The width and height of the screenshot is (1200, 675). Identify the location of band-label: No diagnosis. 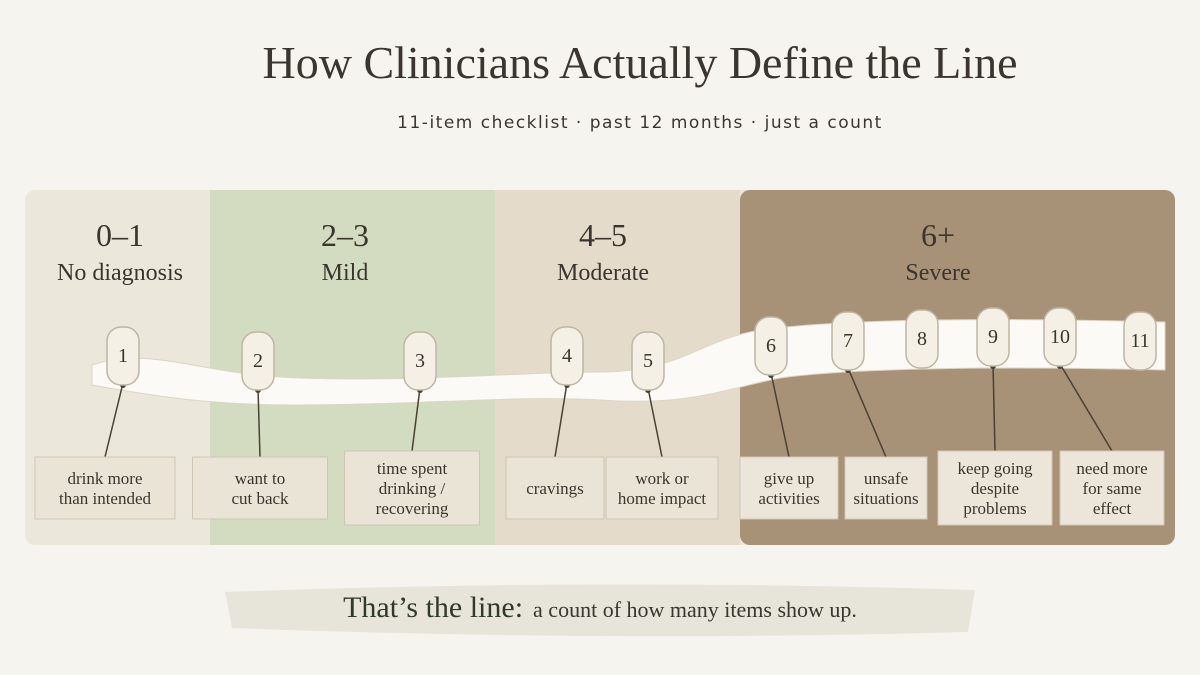
(120, 273).